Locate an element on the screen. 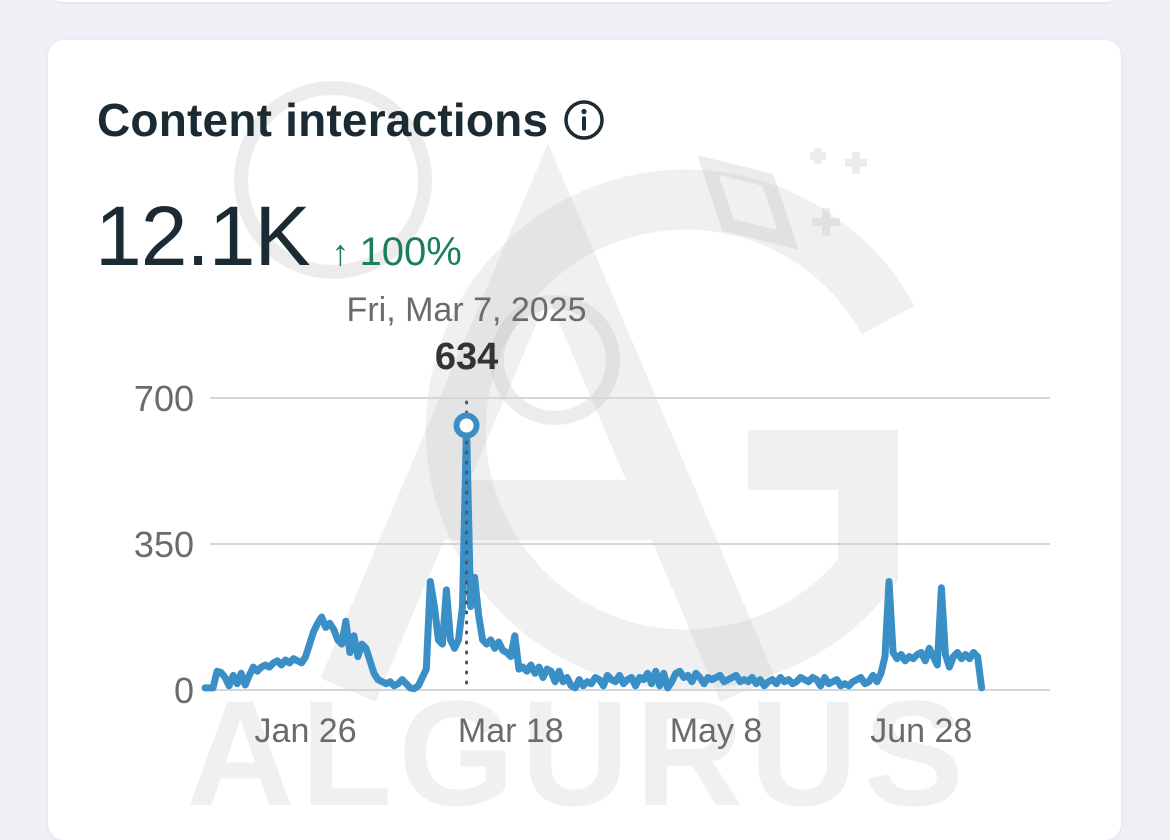 This screenshot has height=840, width=1170. metric-summary: 12.1K ↑ 100% is located at coordinates (278, 236).